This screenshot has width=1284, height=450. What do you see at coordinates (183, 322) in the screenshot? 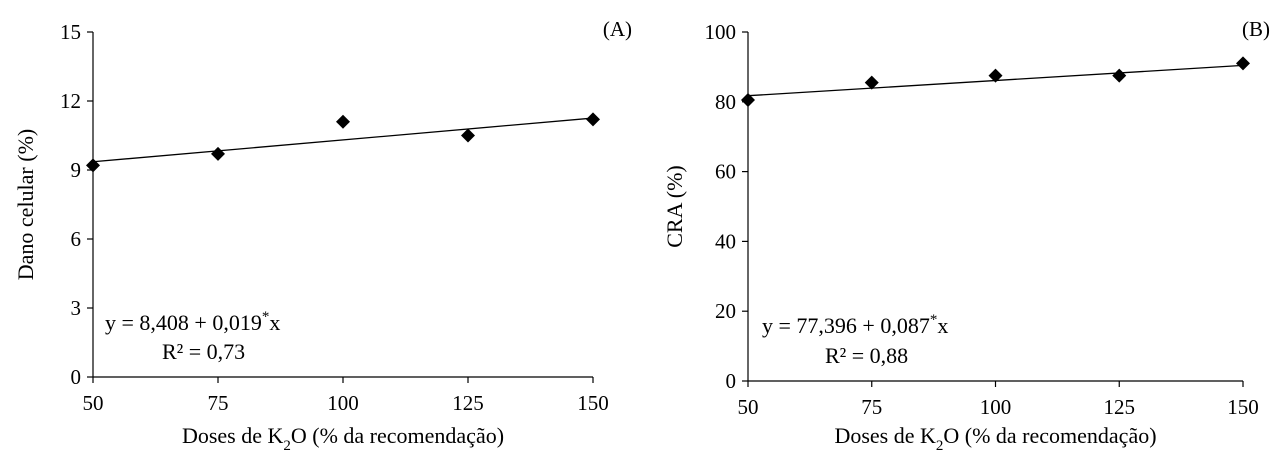
I see `equation-main: y = 8,408 + 0,019` at bounding box center [183, 322].